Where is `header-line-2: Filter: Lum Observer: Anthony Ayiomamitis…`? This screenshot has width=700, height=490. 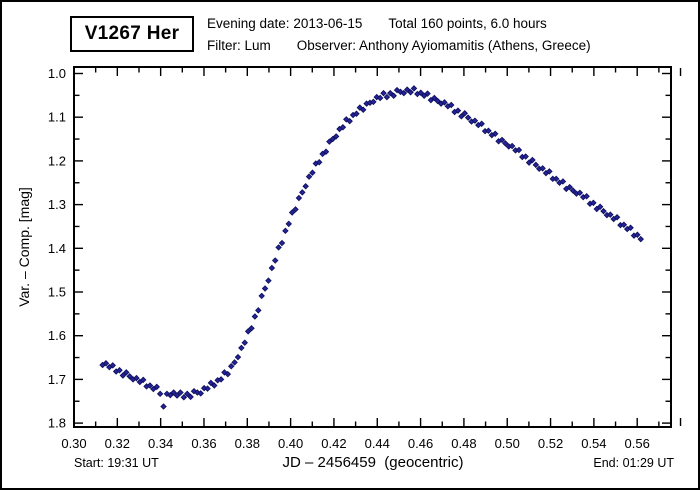 header-line-2: Filter: Lum Observer: Anthony Ayiomamitis… is located at coordinates (399, 46).